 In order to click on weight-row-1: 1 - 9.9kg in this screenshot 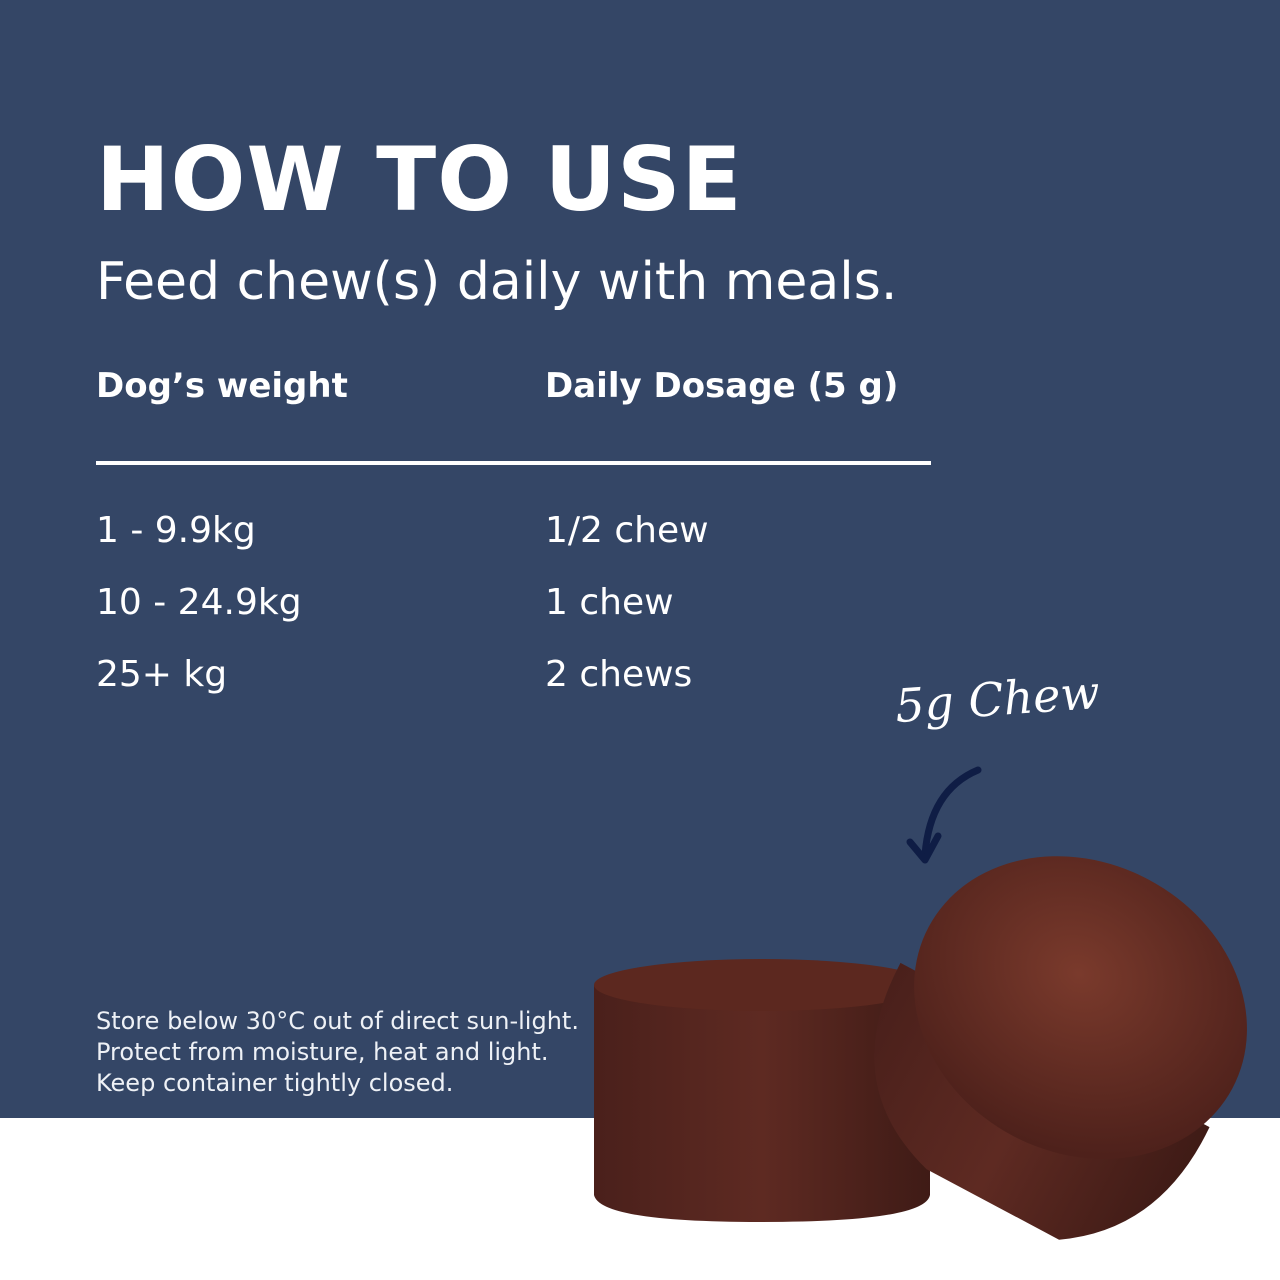, I will do `click(176, 530)`.